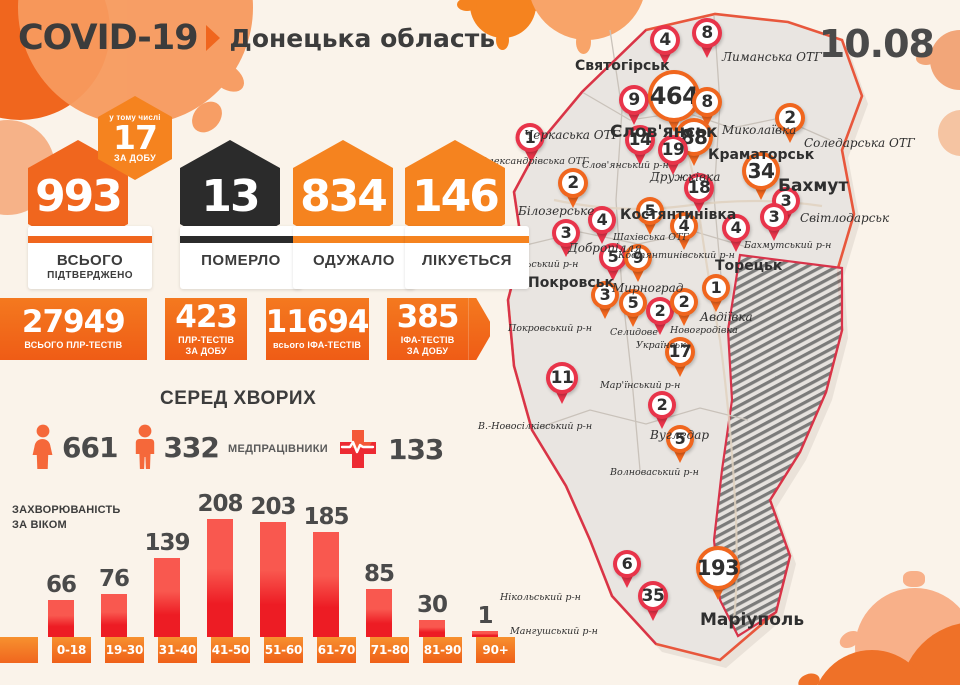 The height and width of the screenshot is (685, 960). I want to click on map-pin-inner: 1, so click(530, 137).